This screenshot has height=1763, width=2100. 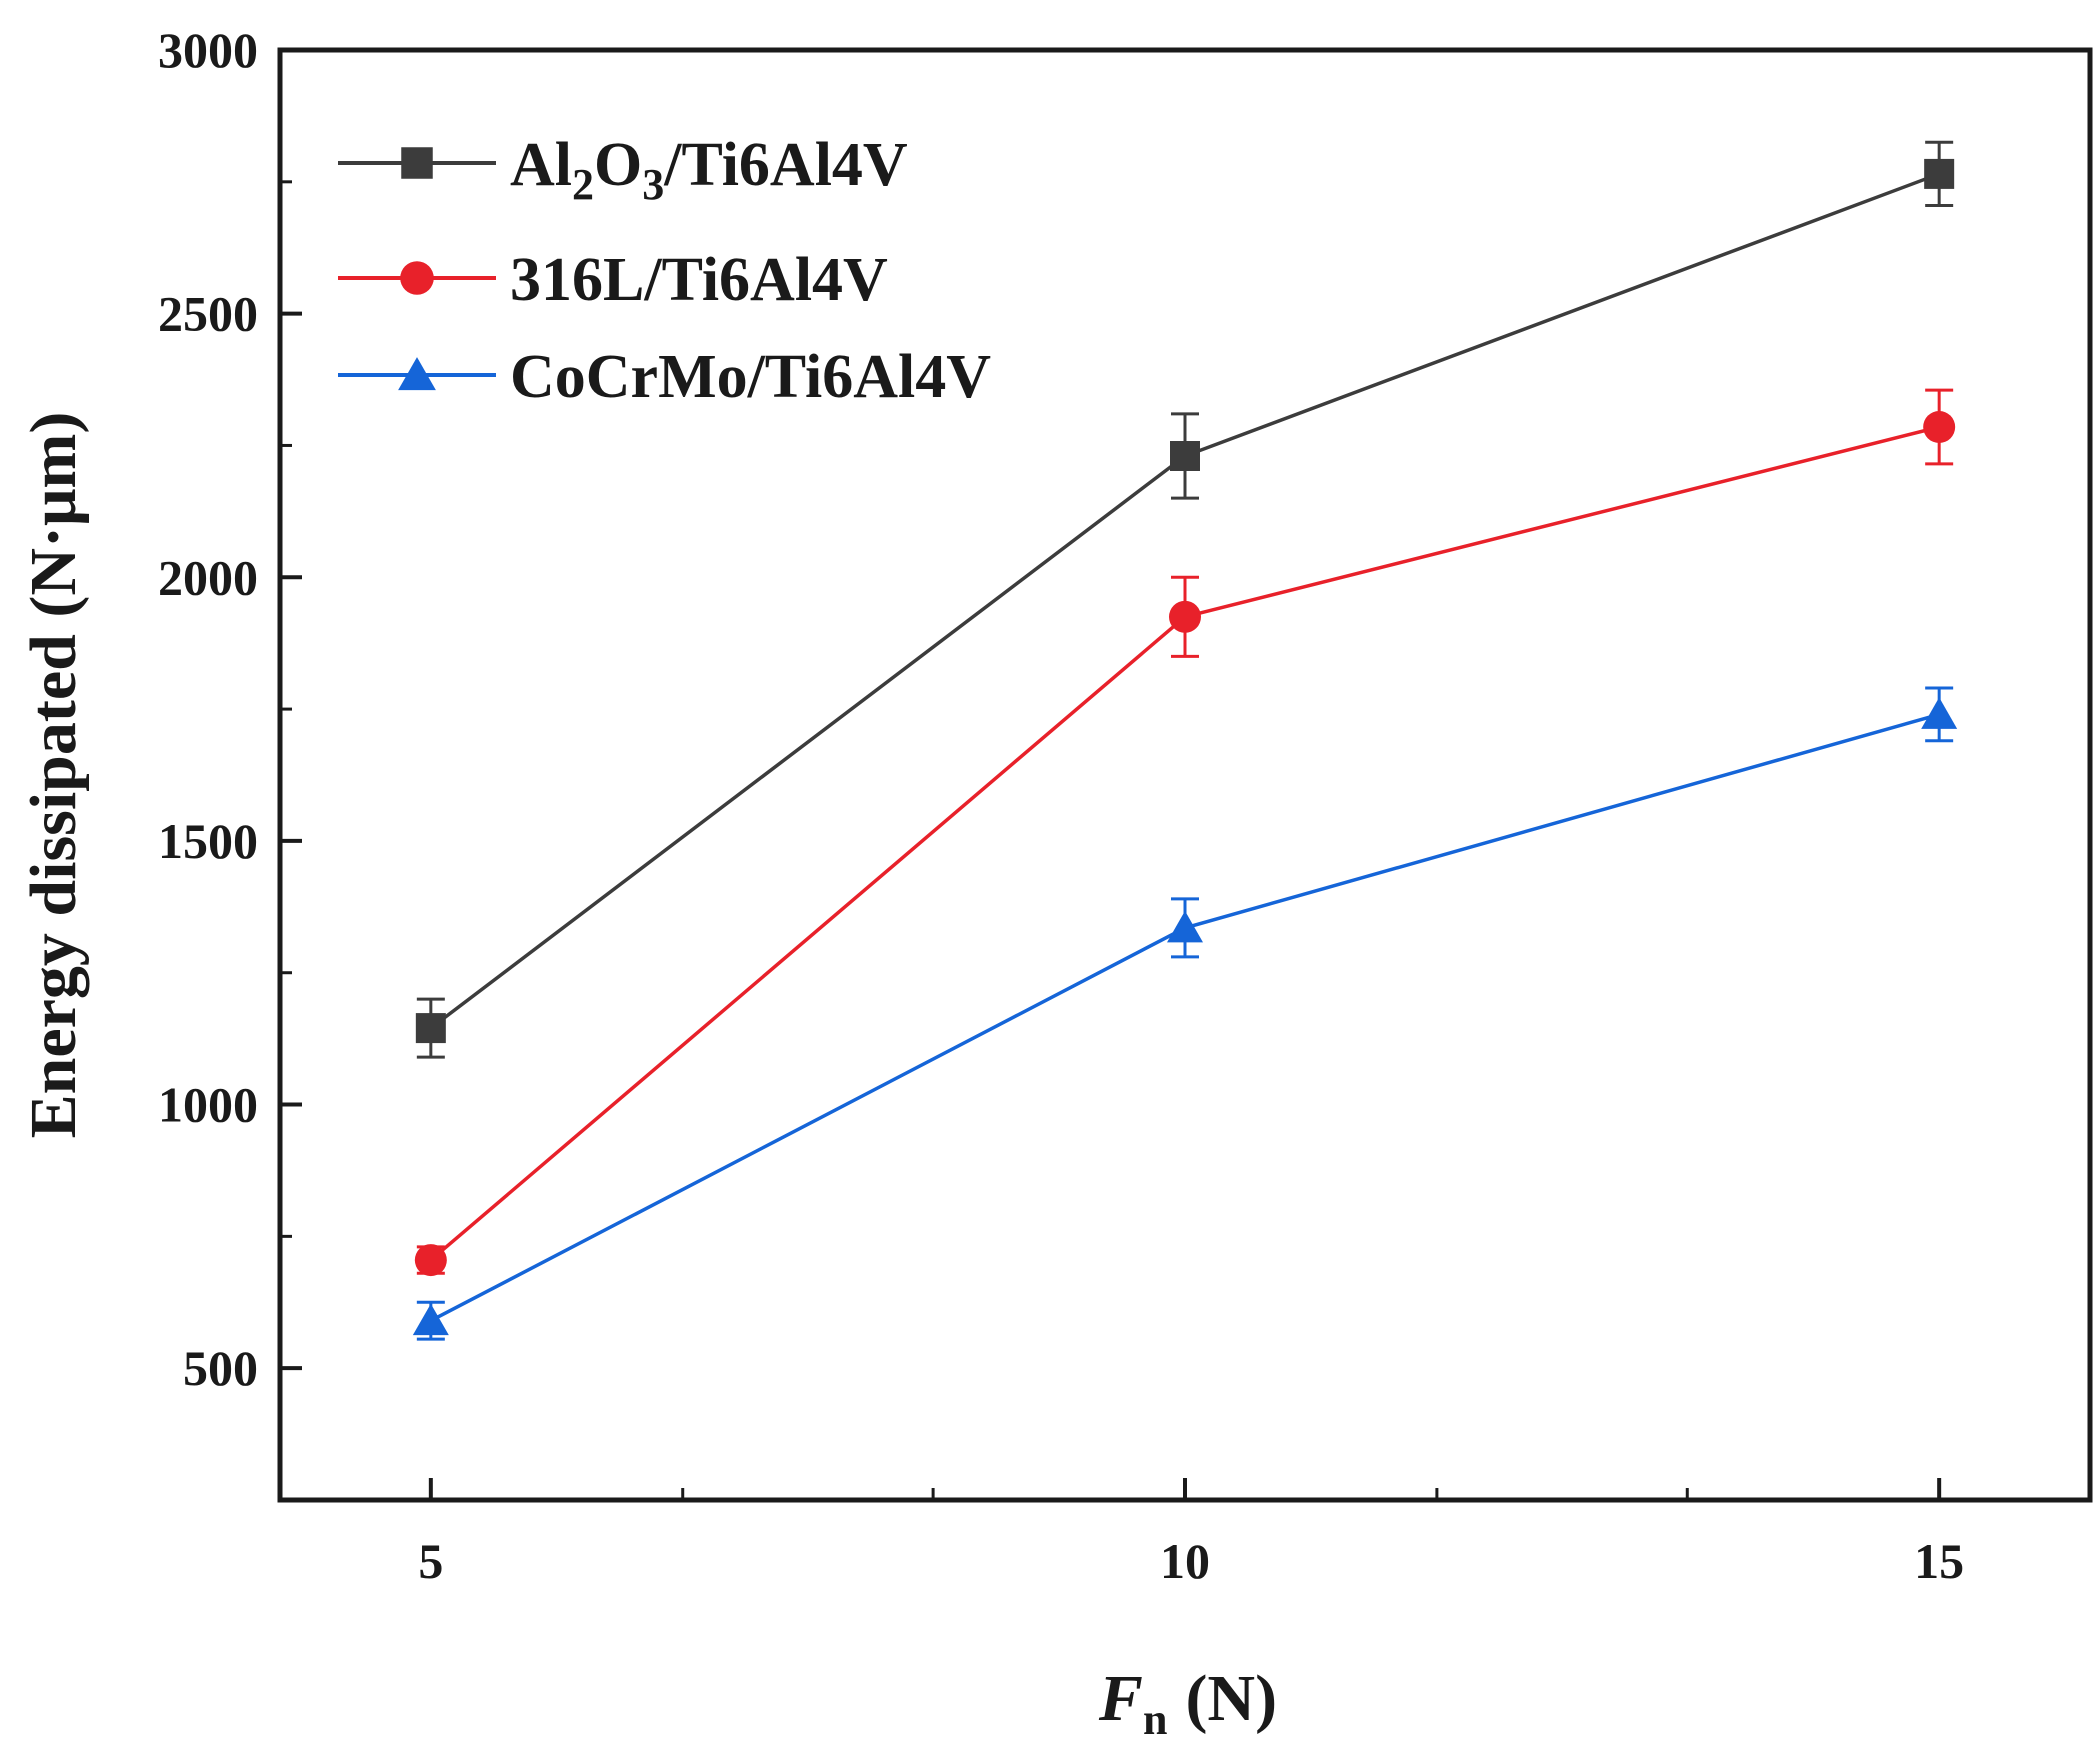 I want to click on x-axis-title: Fn (N), so click(x=1187, y=1703).